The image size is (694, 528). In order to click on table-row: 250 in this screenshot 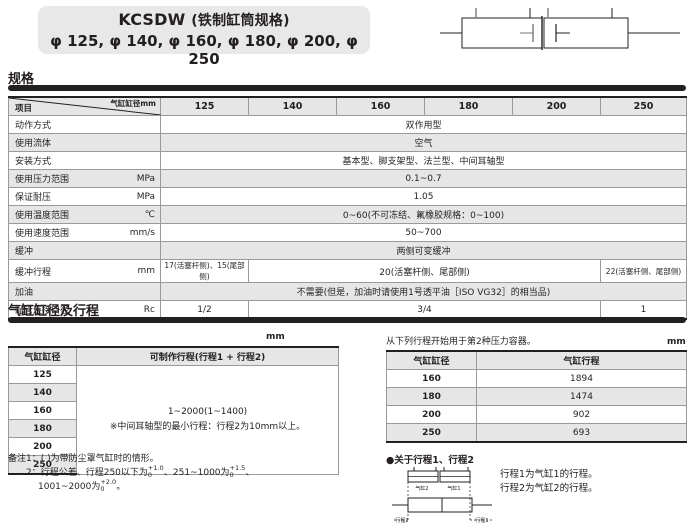, I will do `click(173, 465)`.